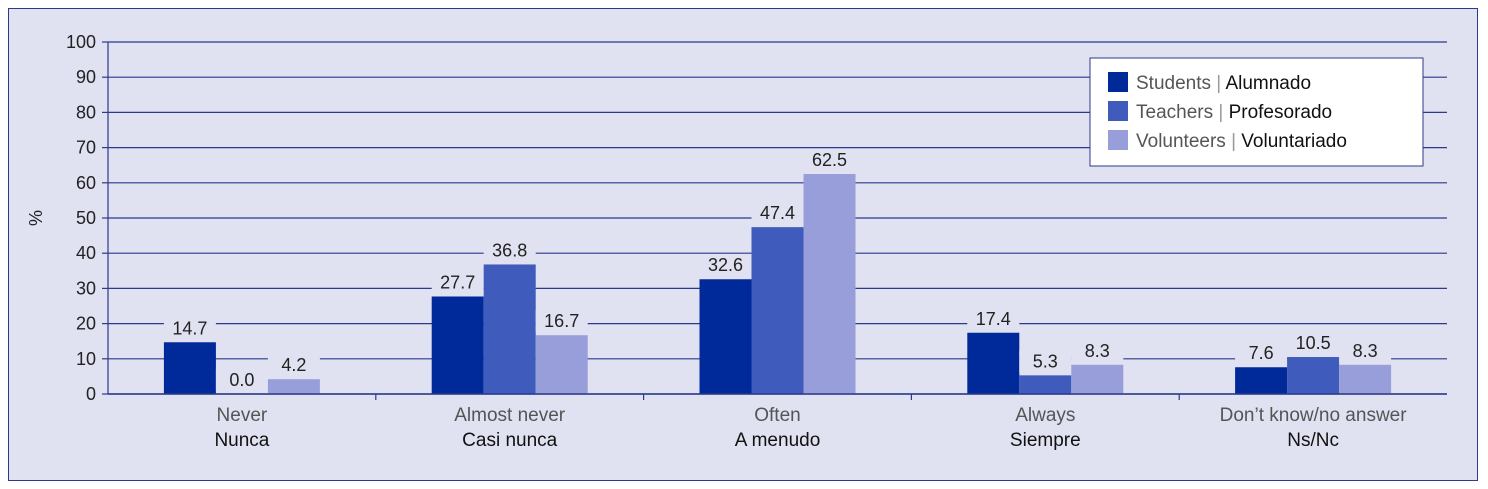 Image resolution: width=1488 pixels, height=489 pixels. What do you see at coordinates (81, 42) in the screenshot?
I see `y-tick-label-100: 100` at bounding box center [81, 42].